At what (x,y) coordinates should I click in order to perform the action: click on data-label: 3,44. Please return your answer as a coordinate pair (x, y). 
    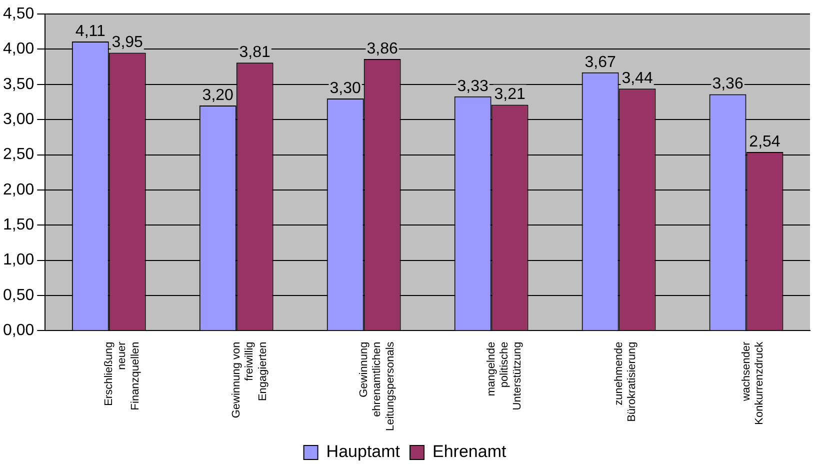
    Looking at the image, I should click on (637, 79).